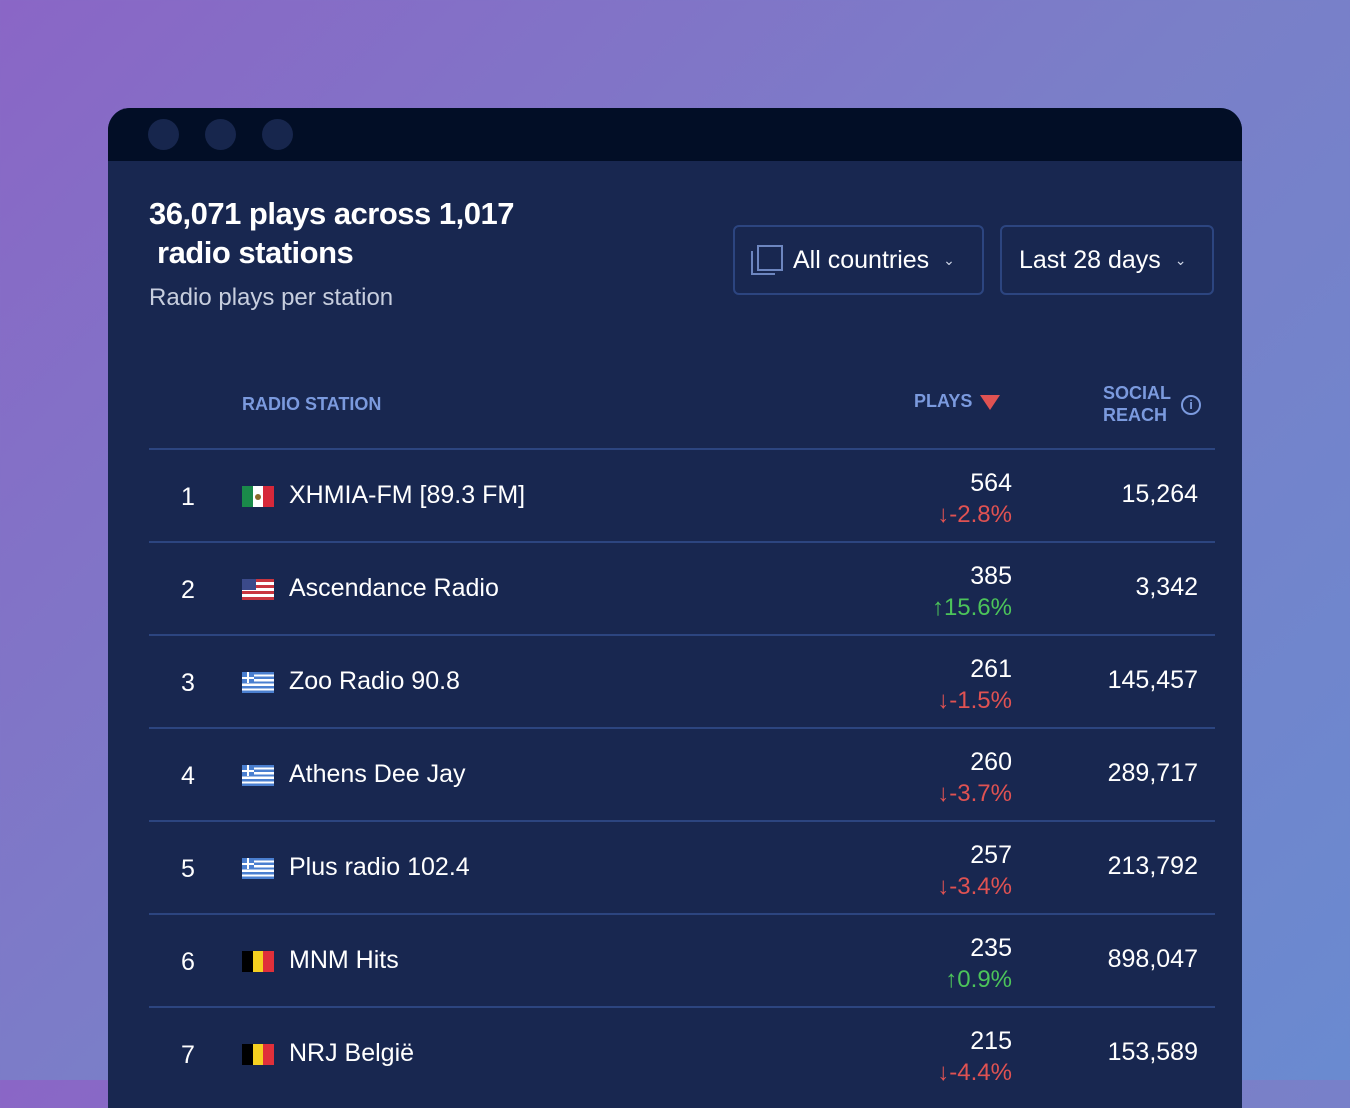 This screenshot has height=1108, width=1350. I want to click on station-name: Athens Dee Jay, so click(377, 774).